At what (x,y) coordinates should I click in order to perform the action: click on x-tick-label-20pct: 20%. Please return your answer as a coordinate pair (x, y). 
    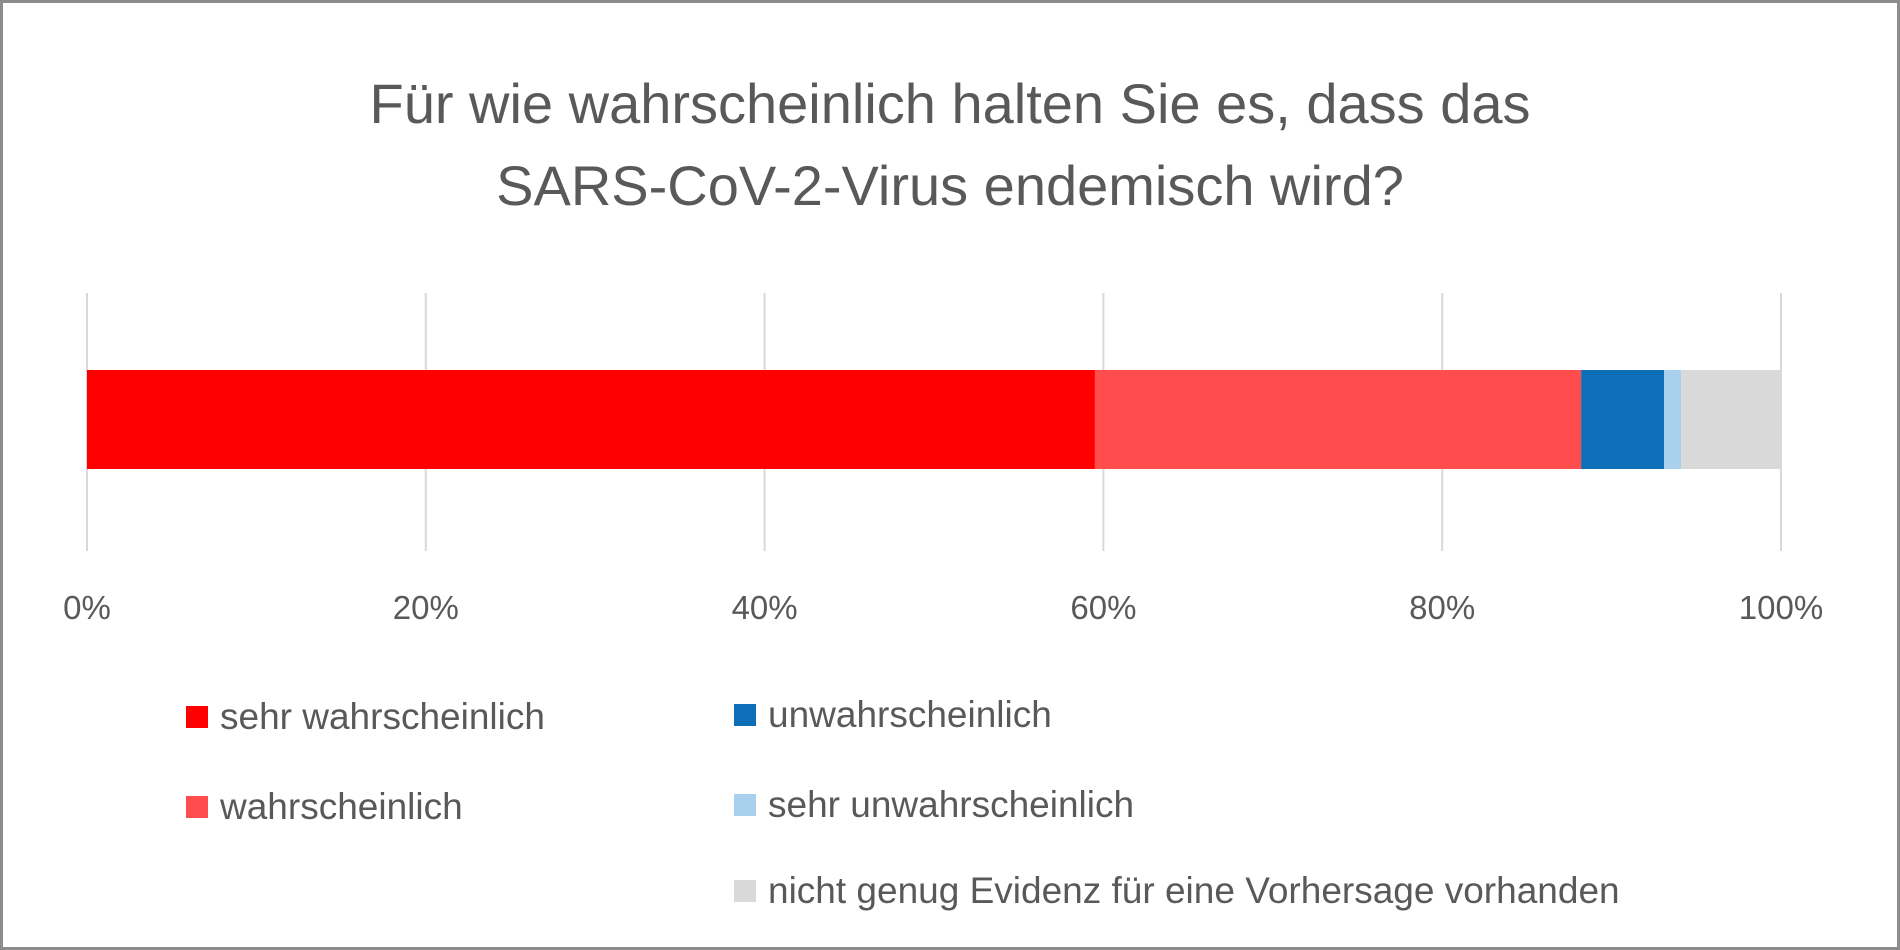
    Looking at the image, I should click on (426, 607).